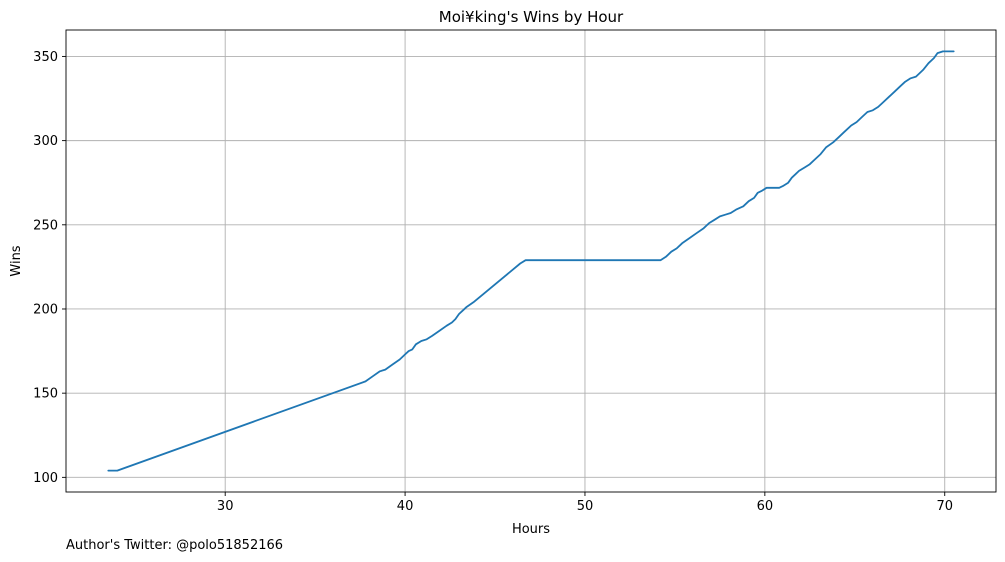  Describe the element at coordinates (531, 529) in the screenshot. I see `x-axis-label: Hours` at that location.